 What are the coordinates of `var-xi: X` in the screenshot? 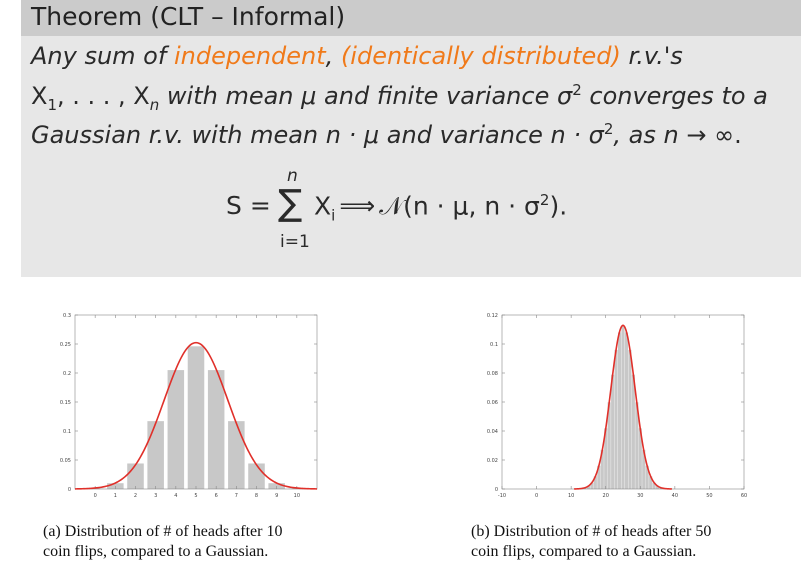 It's located at (323, 206).